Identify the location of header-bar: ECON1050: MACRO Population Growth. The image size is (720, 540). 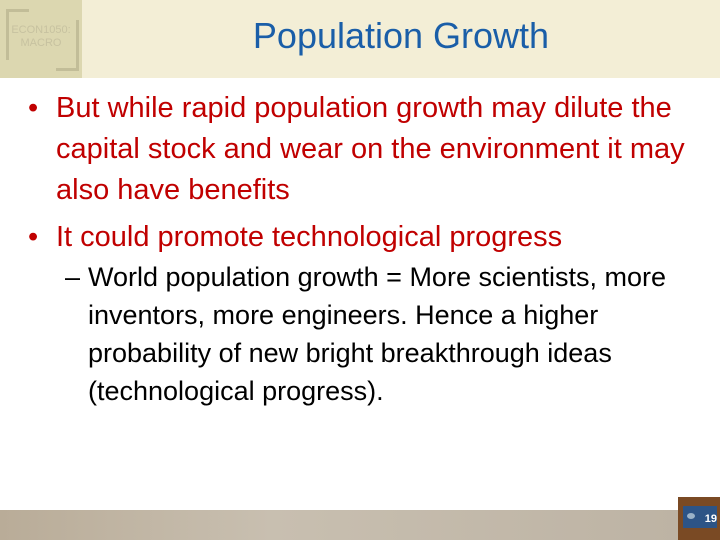
(360, 39).